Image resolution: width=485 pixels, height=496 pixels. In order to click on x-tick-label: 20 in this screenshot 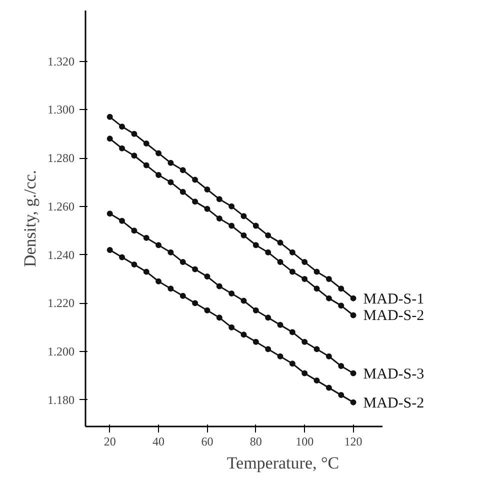, I will do `click(110, 441)`.